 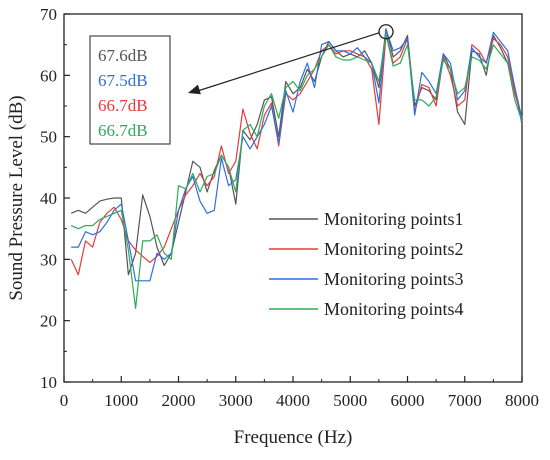 What do you see at coordinates (287, 62) in the screenshot?
I see `arrow-line` at bounding box center [287, 62].